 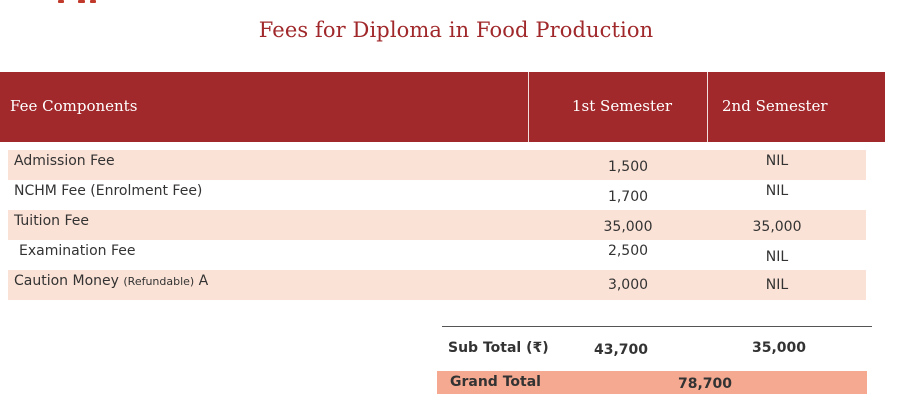 I want to click on table-row: Examination Fee 2,500 NIL, so click(x=437, y=255).